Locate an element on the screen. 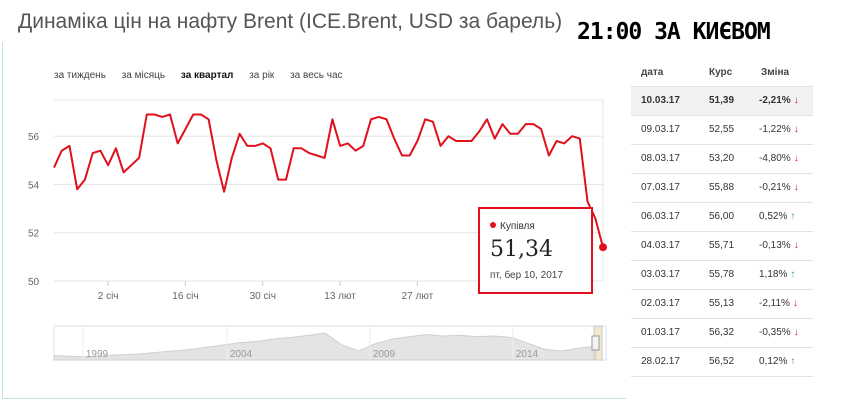 The height and width of the screenshot is (401, 850). row-rate: 55,78 is located at coordinates (725, 275).